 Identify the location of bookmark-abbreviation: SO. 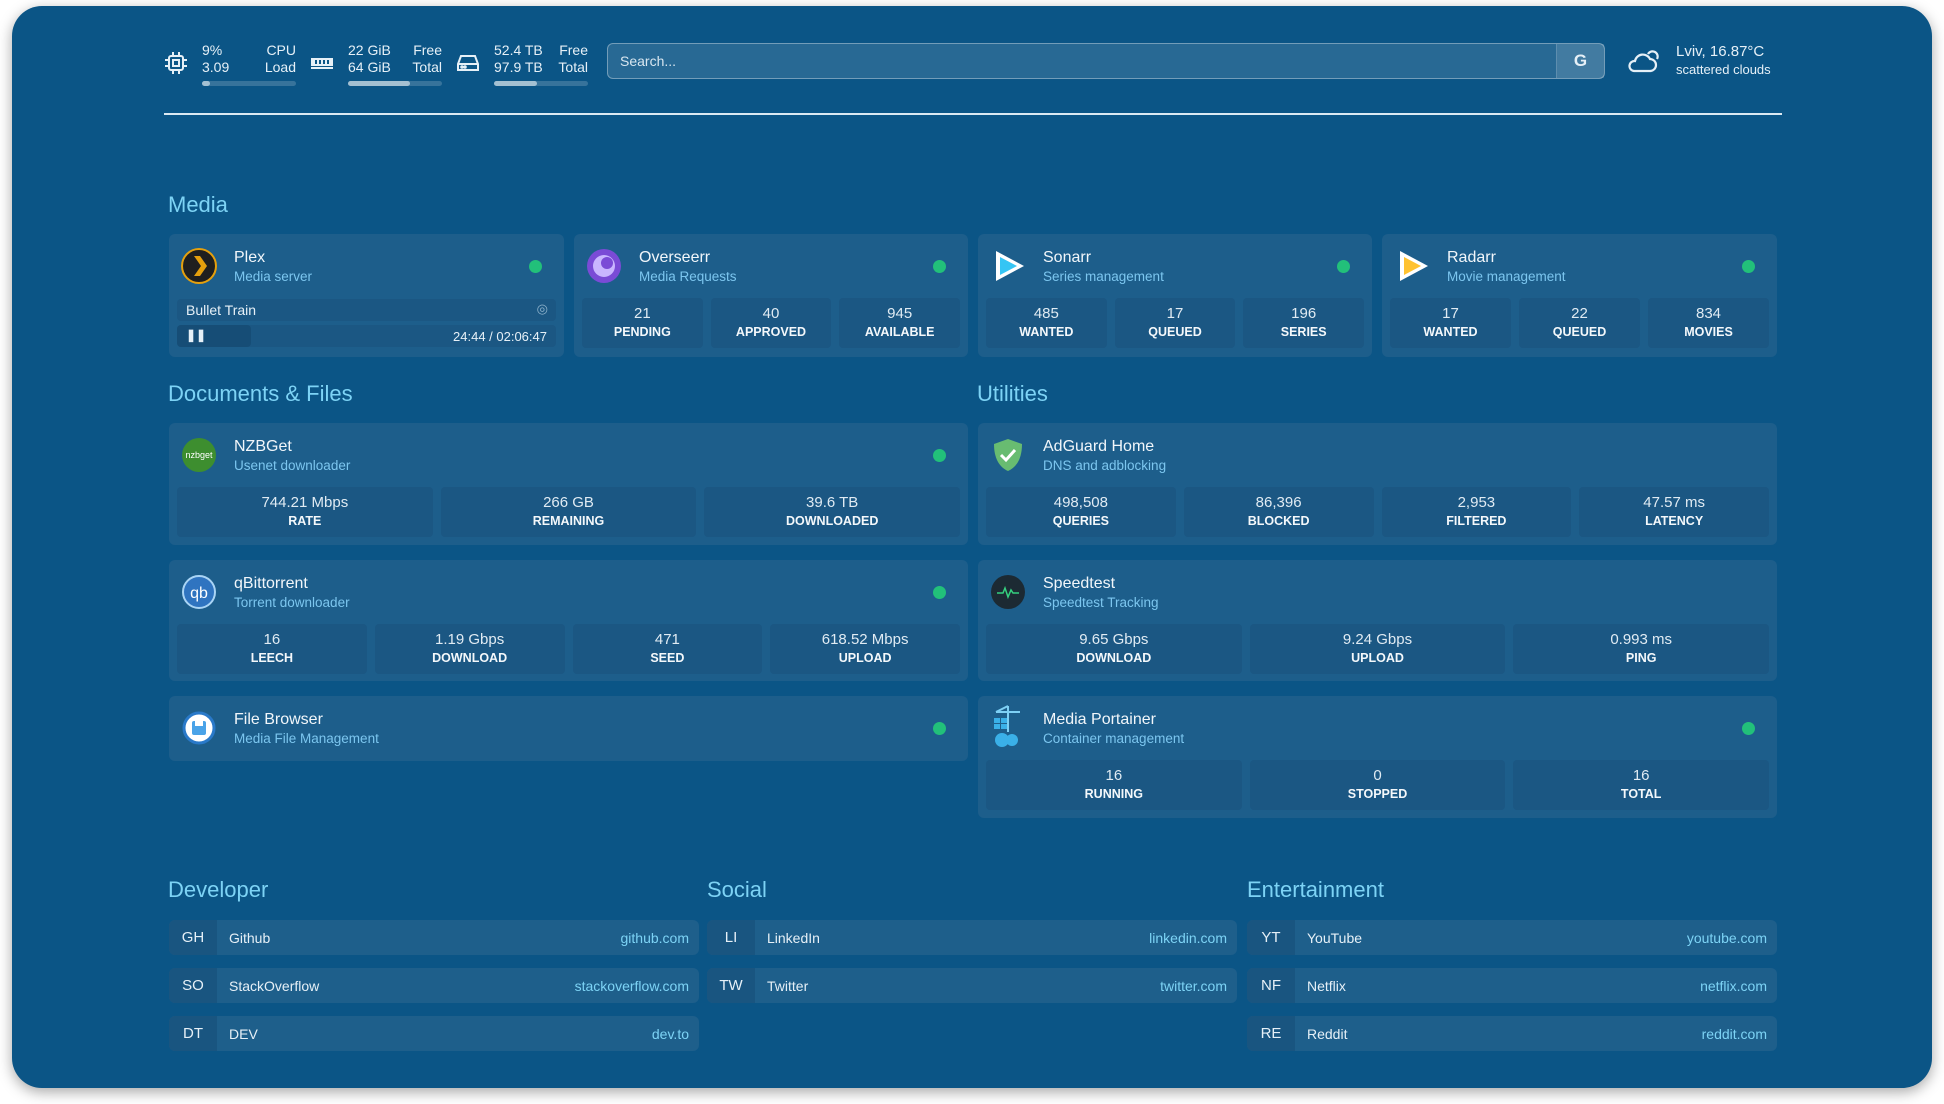
(193, 985).